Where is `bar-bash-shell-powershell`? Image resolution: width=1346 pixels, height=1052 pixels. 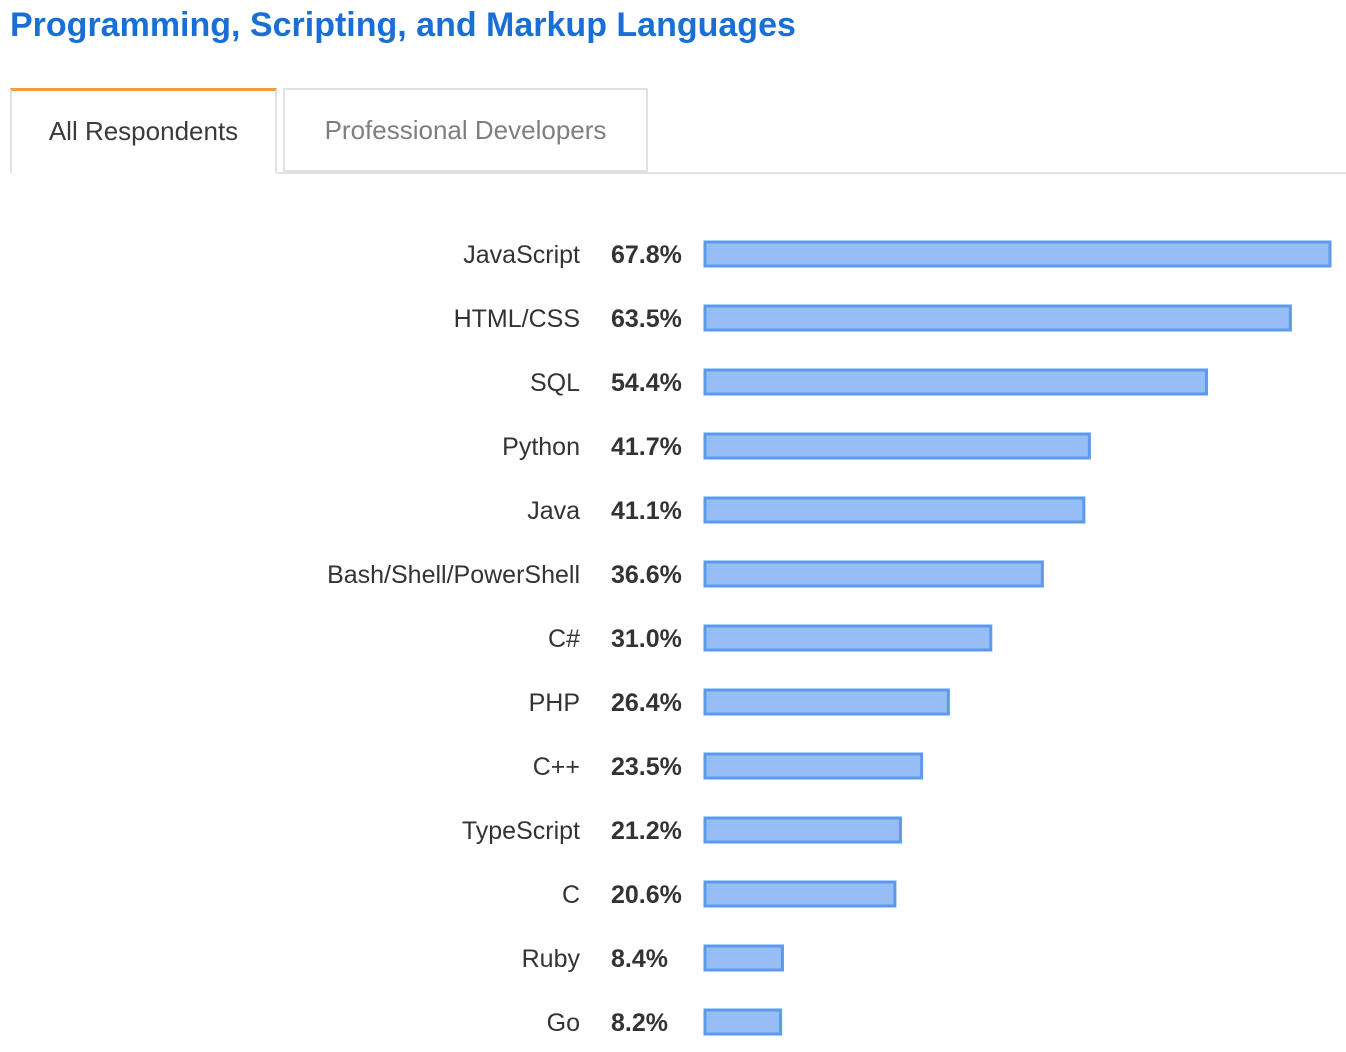
bar-bash-shell-powershell is located at coordinates (873, 574).